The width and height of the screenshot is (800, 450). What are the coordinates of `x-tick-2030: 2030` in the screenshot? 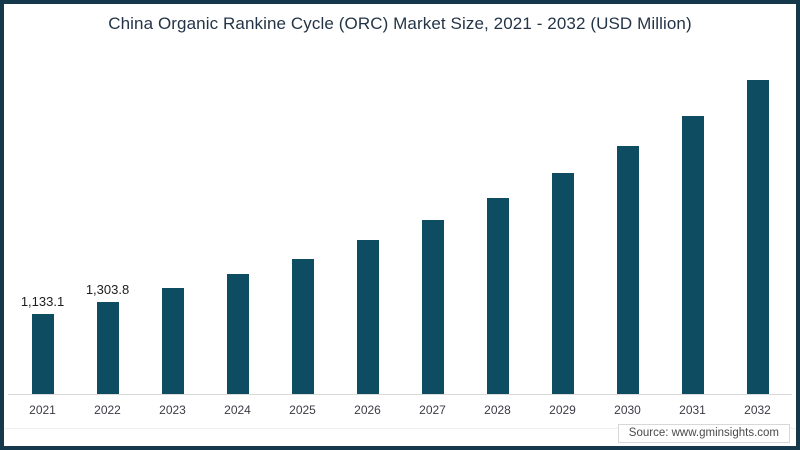 It's located at (627, 410).